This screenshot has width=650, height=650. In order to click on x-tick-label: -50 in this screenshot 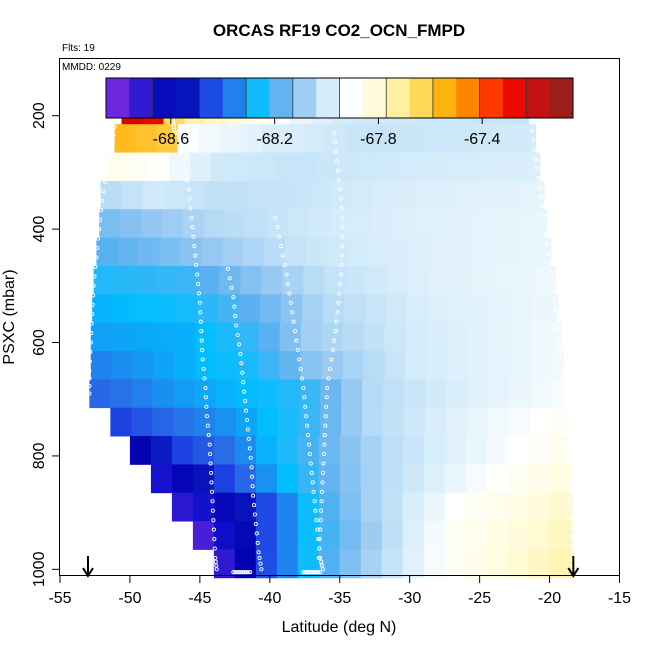, I will do `click(129, 598)`.